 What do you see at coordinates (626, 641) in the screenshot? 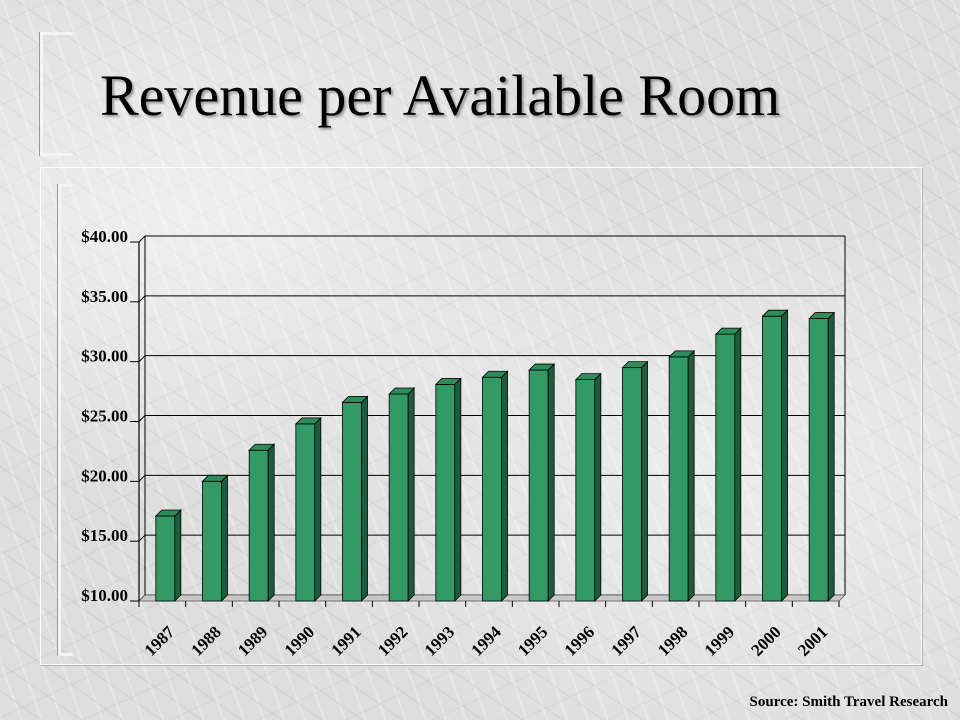
I see `x-tick-label: 1997` at bounding box center [626, 641].